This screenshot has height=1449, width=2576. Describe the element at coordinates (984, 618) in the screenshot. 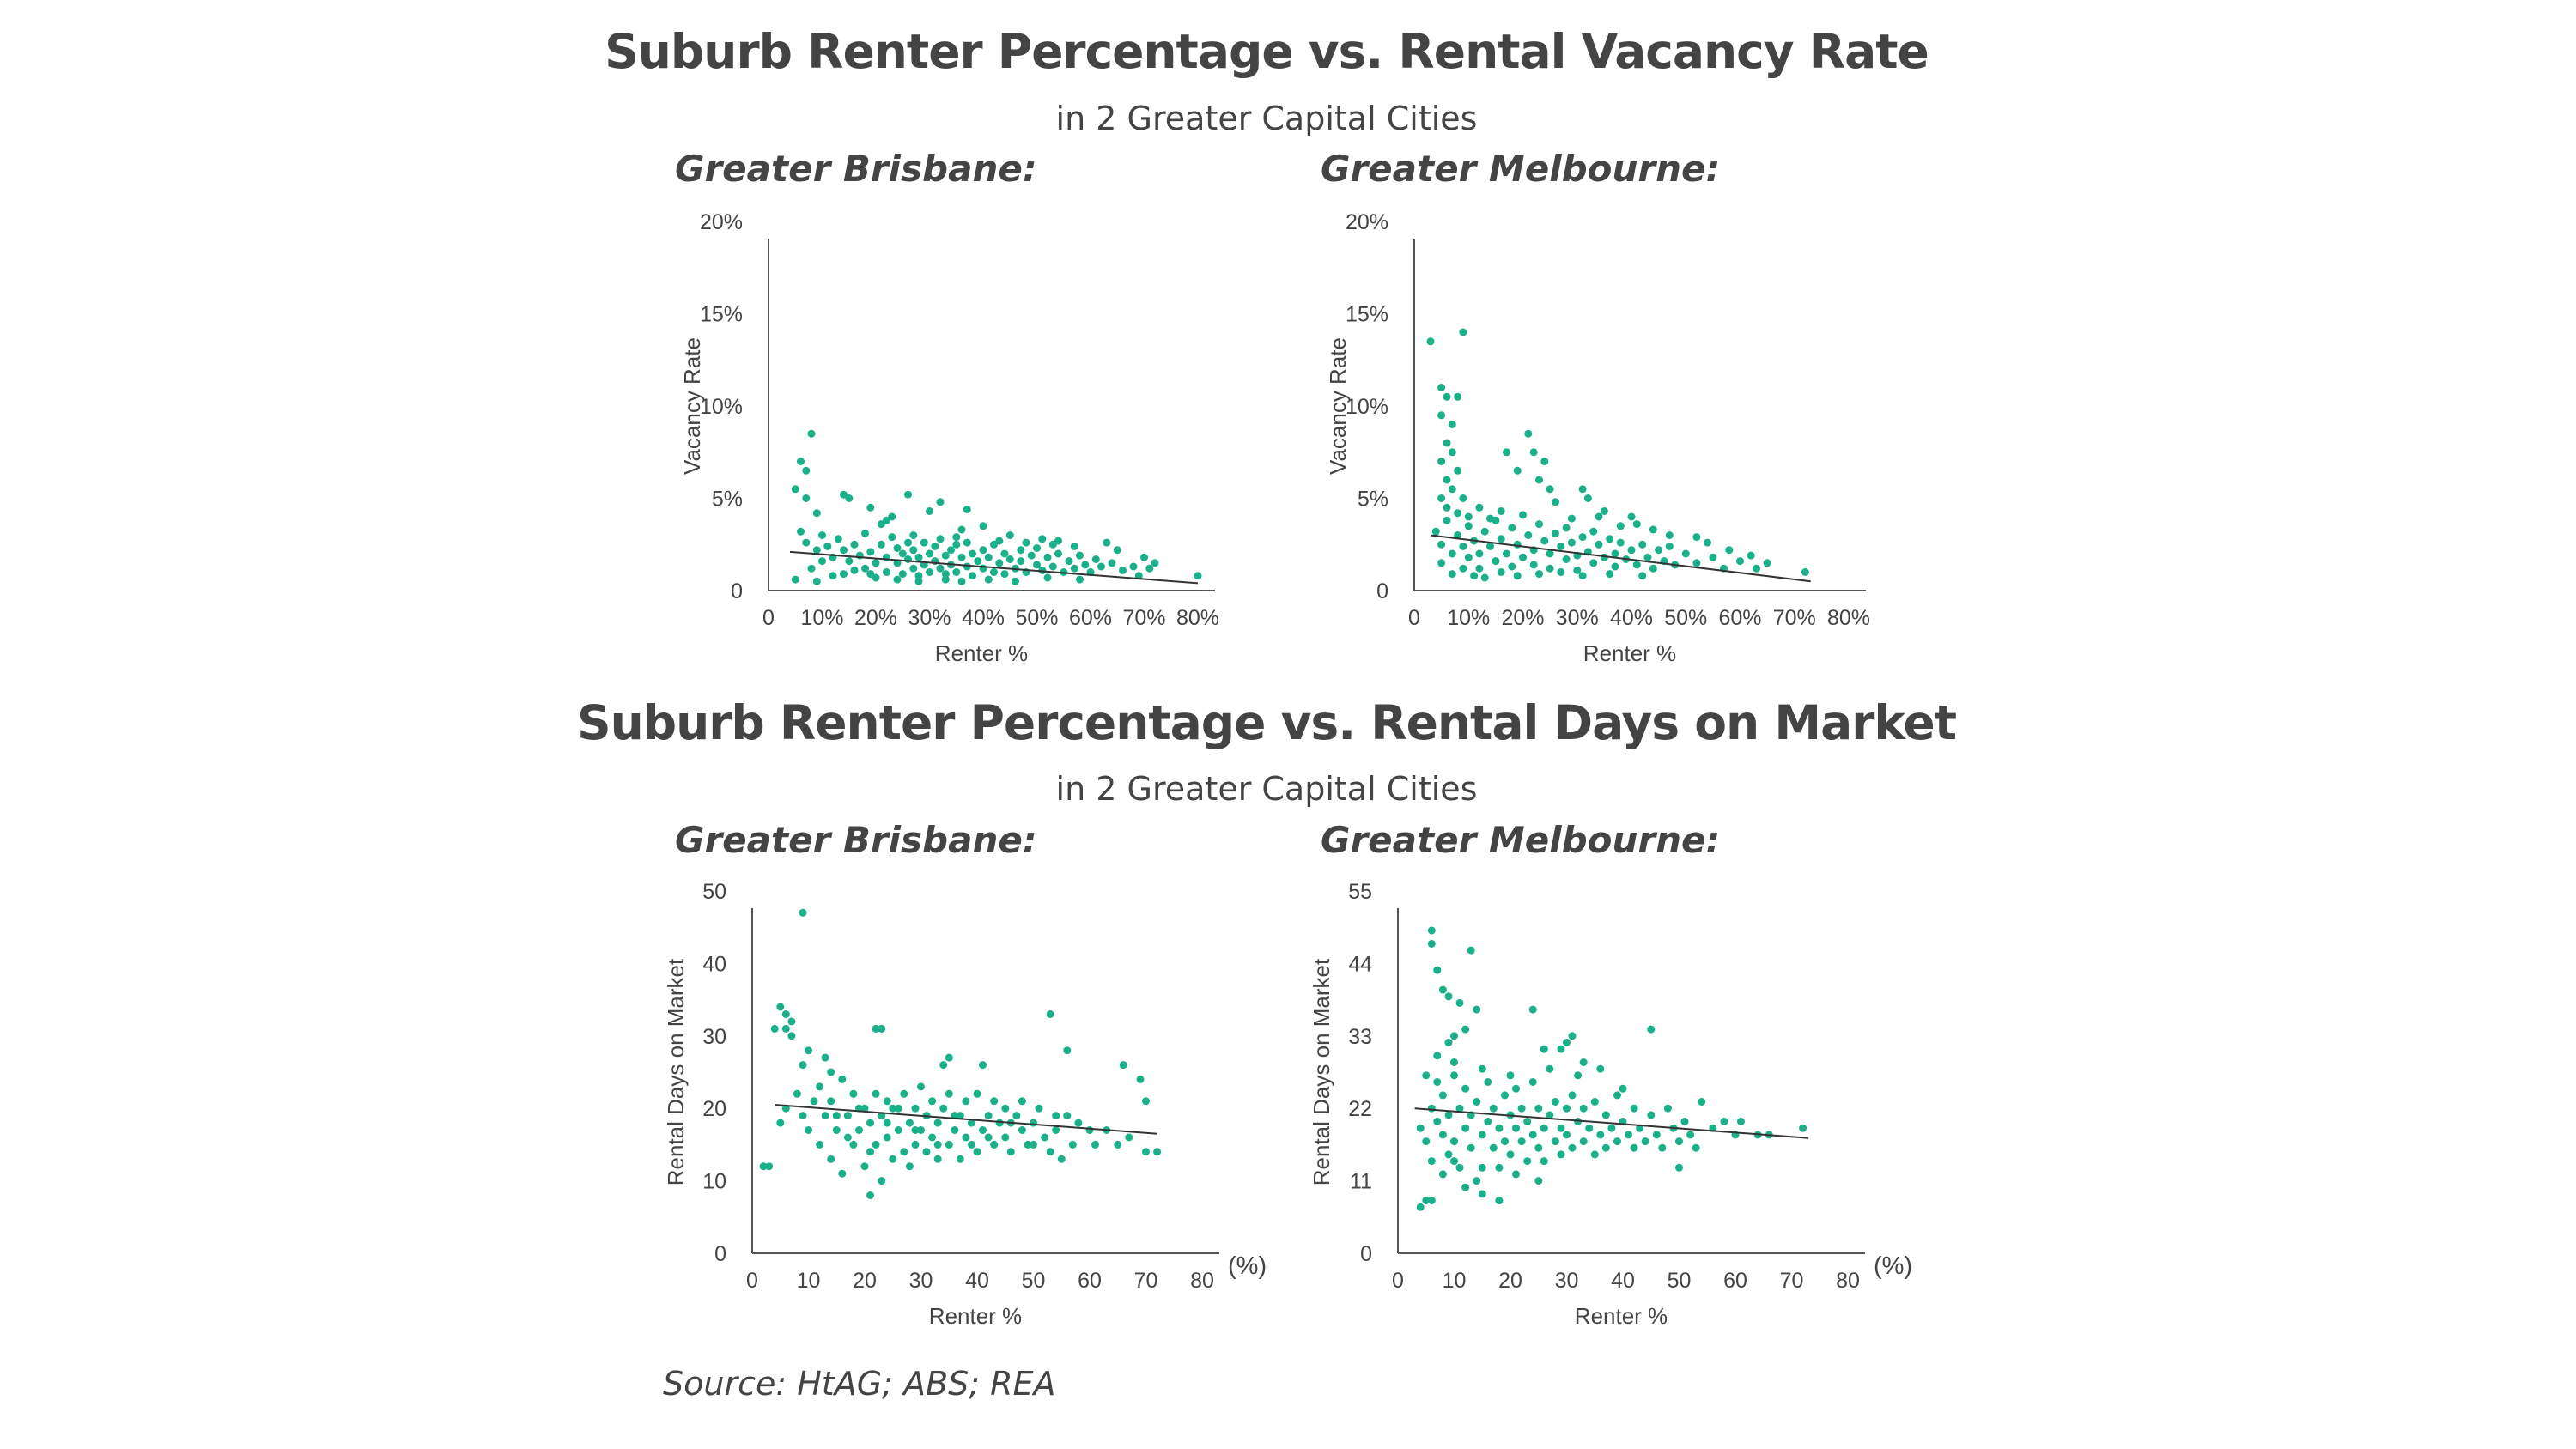

I see `x-tick-label: 40%` at that location.